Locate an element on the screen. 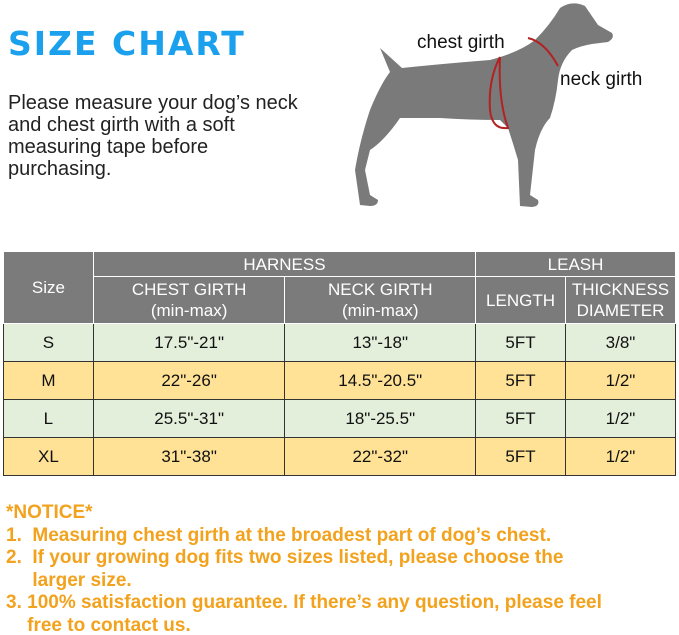 This screenshot has height=635, width=679. neck-cell: 18"-25.5" is located at coordinates (380, 418).